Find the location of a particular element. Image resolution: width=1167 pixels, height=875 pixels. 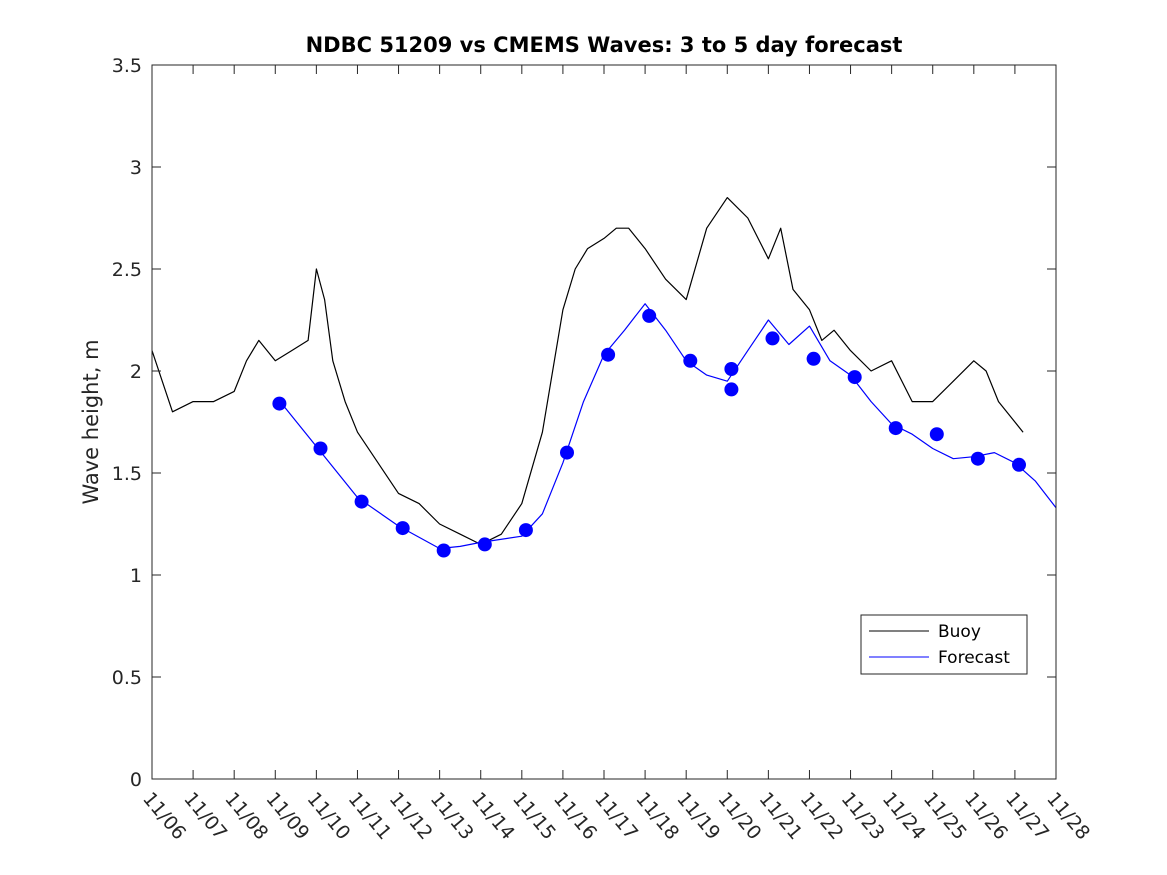

y-tick-label: 0.5 is located at coordinates (127, 678).